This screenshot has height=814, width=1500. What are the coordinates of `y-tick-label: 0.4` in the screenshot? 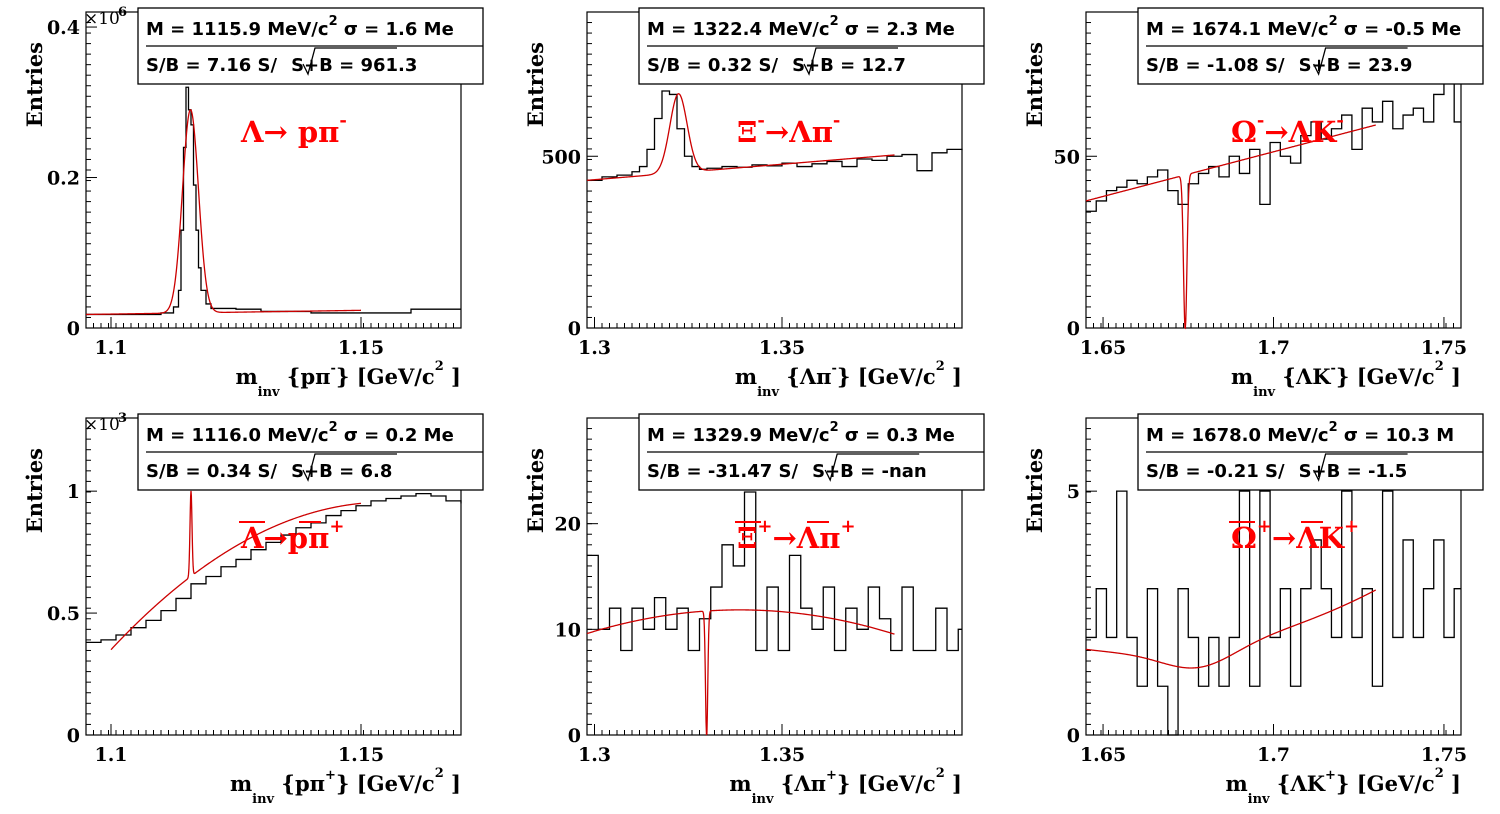 It's located at (63, 28).